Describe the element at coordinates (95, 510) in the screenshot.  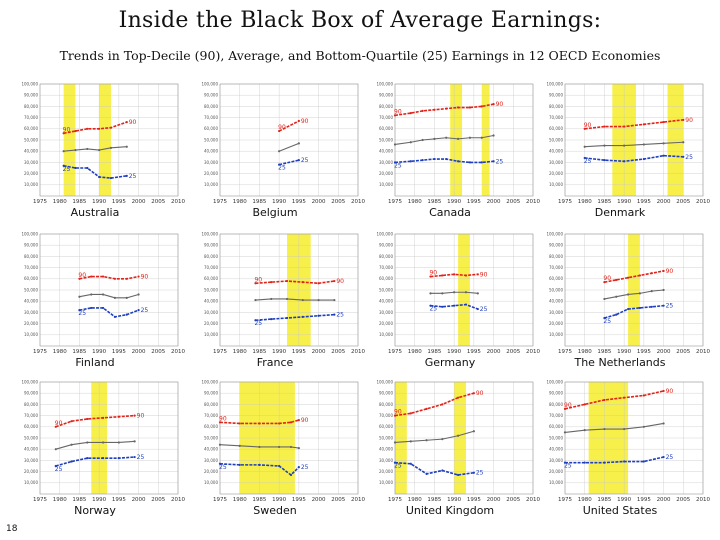
I see `country-label: Norway` at that location.